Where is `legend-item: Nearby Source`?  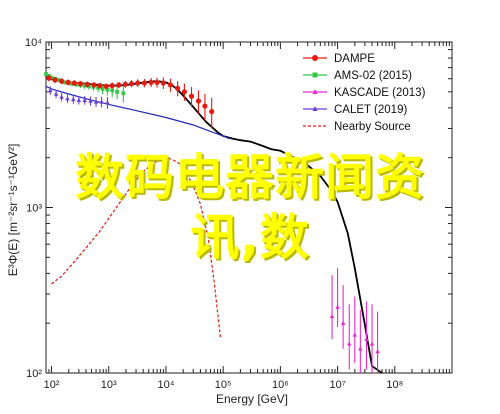 legend-item: Nearby Source is located at coordinates (357, 127).